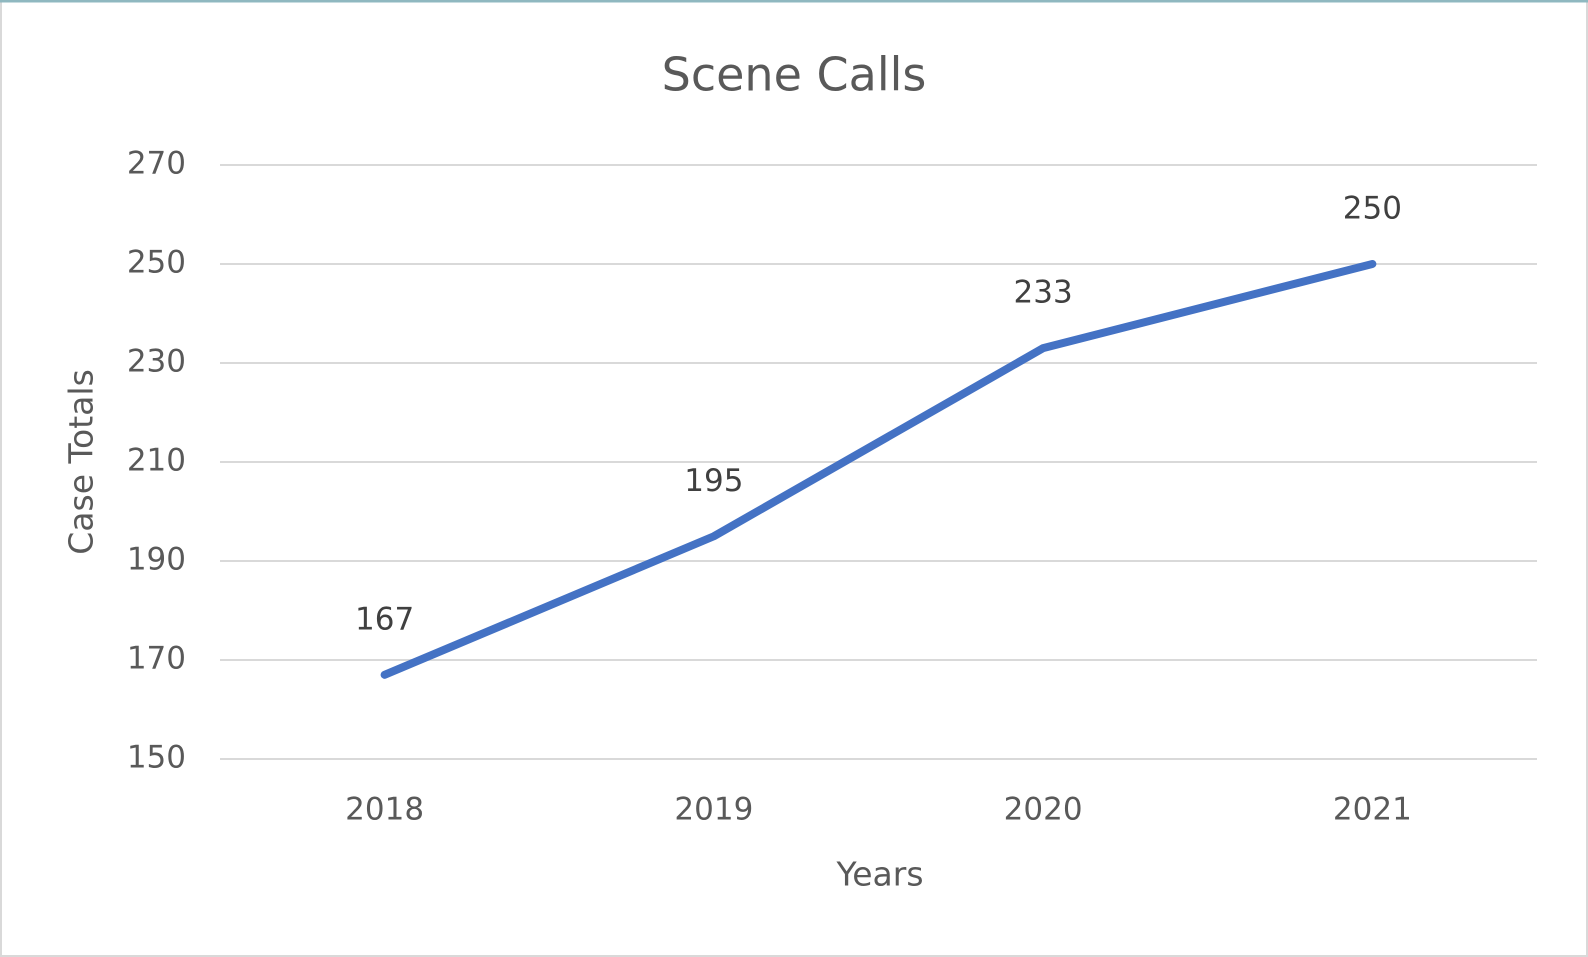 The image size is (1588, 957). I want to click on x-tick-label: 2020, so click(1043, 810).